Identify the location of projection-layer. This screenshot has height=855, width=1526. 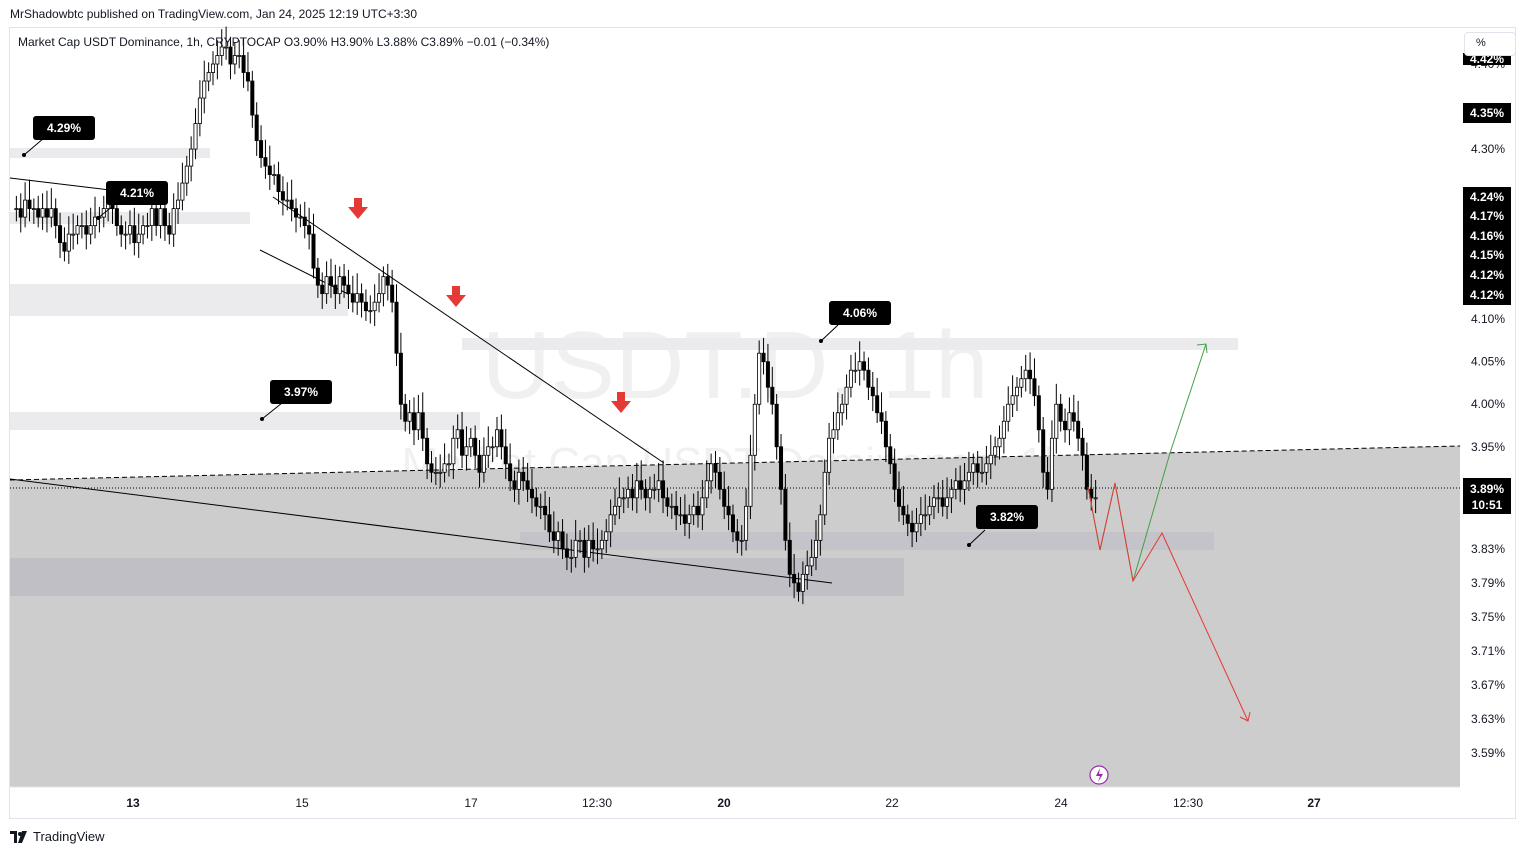
(1169, 532).